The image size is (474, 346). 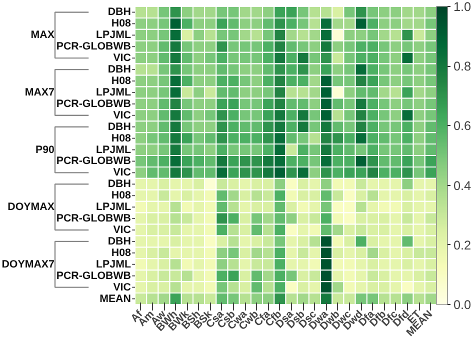 I want to click on text: P90, so click(x=44, y=150).